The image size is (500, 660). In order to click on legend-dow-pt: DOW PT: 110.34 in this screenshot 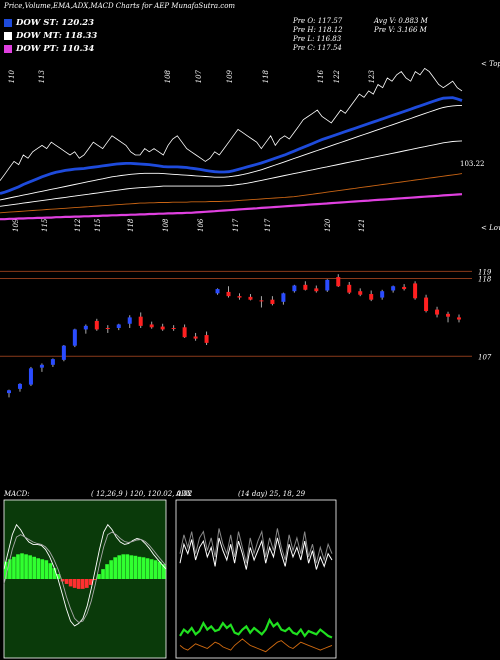, I will do `click(49, 49)`.